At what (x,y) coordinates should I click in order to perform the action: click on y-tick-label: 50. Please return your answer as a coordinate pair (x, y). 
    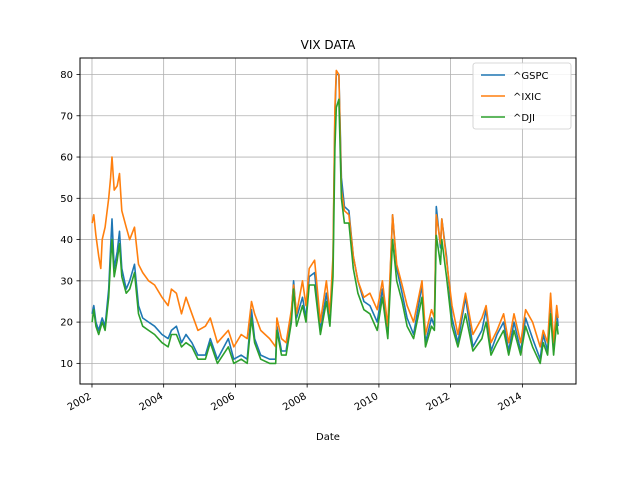
    Looking at the image, I should click on (66, 199).